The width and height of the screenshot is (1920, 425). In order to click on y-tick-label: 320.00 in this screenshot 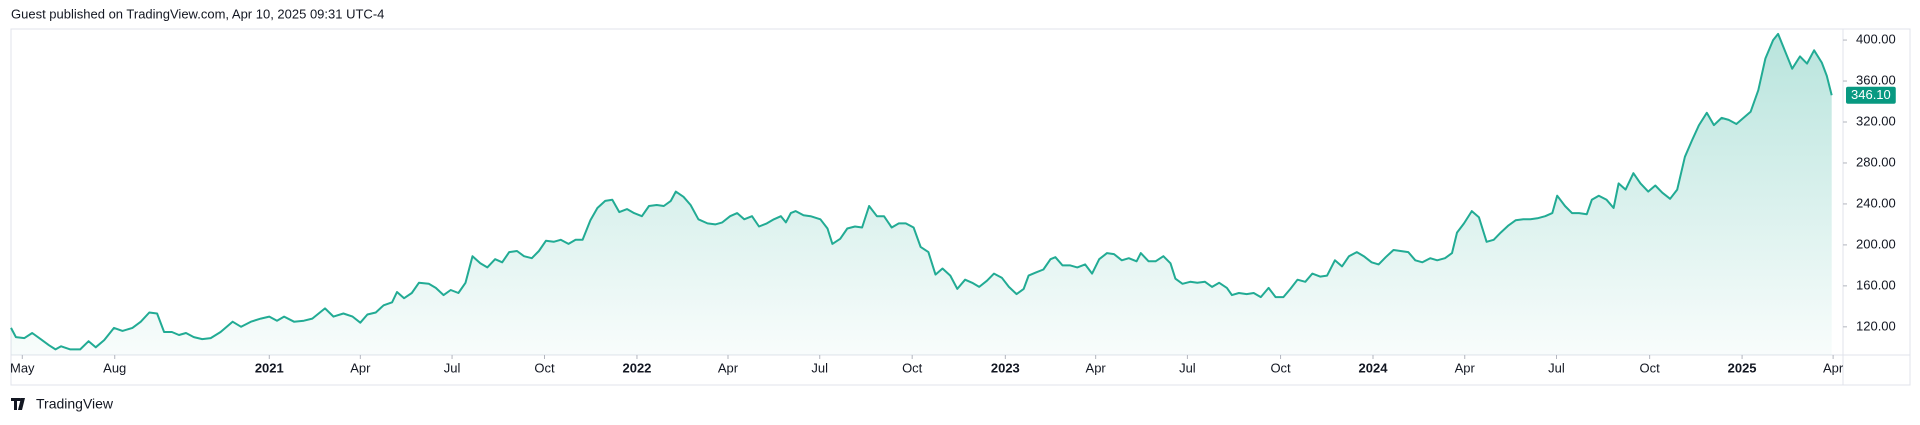, I will do `click(1876, 120)`.